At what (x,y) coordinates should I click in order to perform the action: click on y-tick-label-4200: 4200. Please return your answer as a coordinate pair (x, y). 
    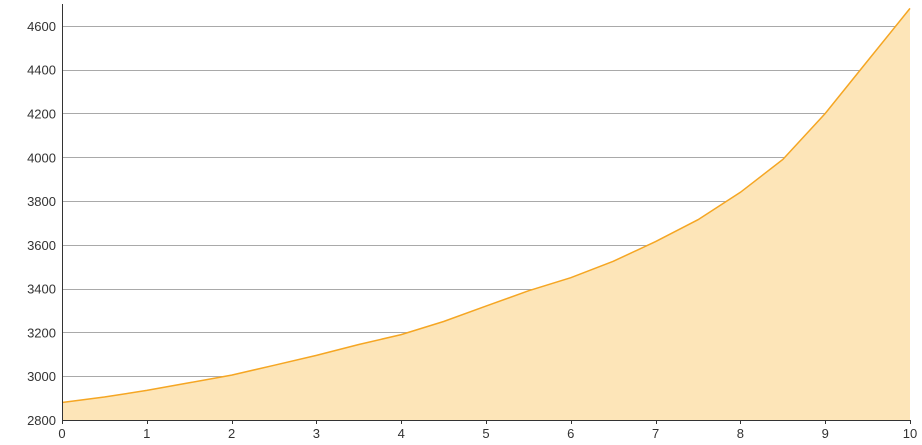
    Looking at the image, I should click on (41, 113).